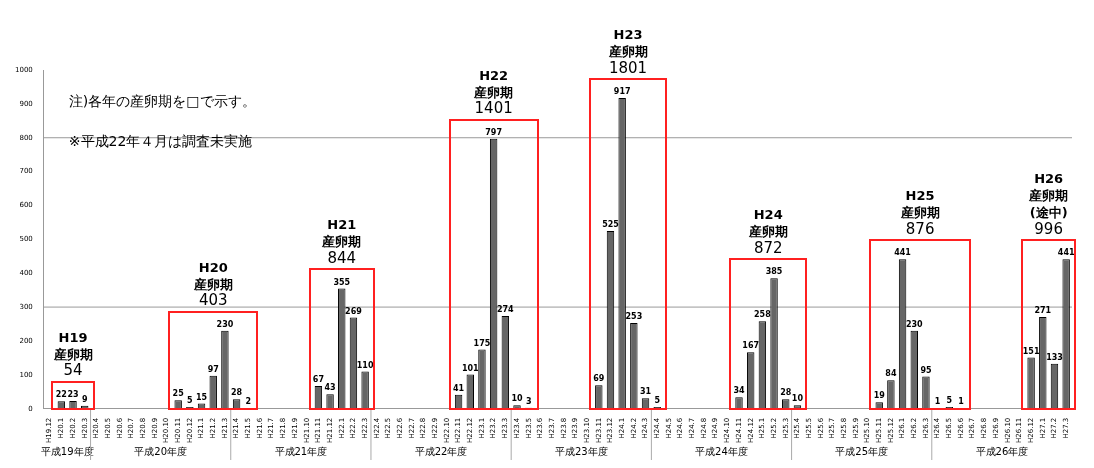  Describe the element at coordinates (926, 370) in the screenshot. I see `data-label: 95` at that location.